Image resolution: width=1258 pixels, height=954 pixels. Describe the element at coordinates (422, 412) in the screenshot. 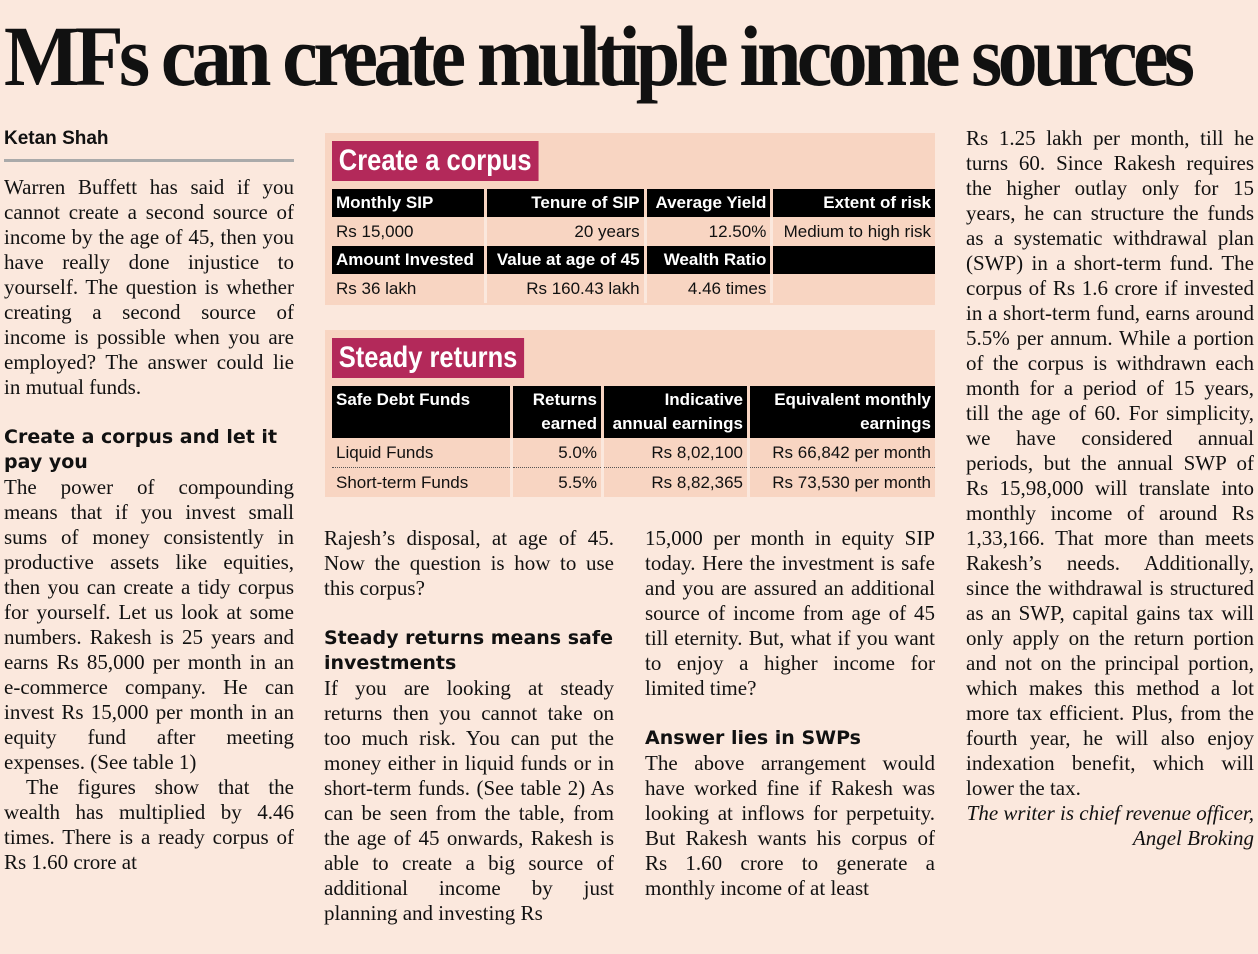

I see `table-header: Safe Debt Funds` at that location.